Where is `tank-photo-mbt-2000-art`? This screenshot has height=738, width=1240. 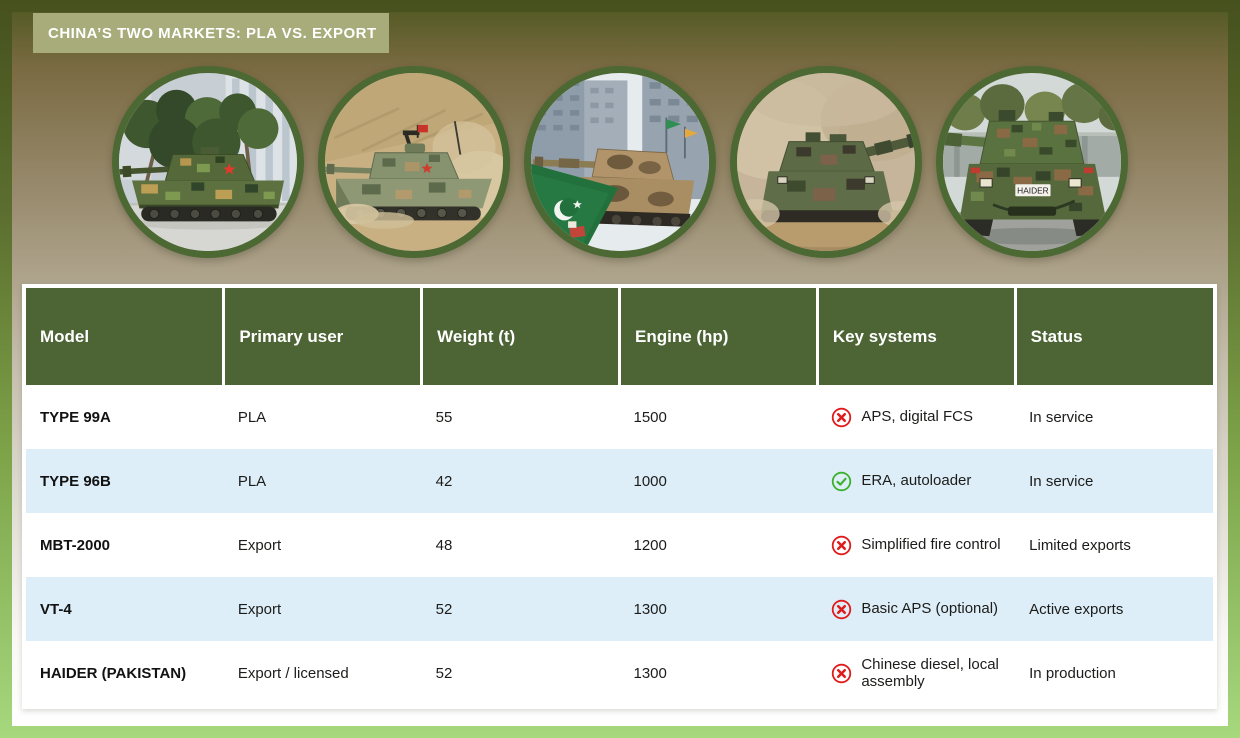 tank-photo-mbt-2000-art is located at coordinates (620, 162).